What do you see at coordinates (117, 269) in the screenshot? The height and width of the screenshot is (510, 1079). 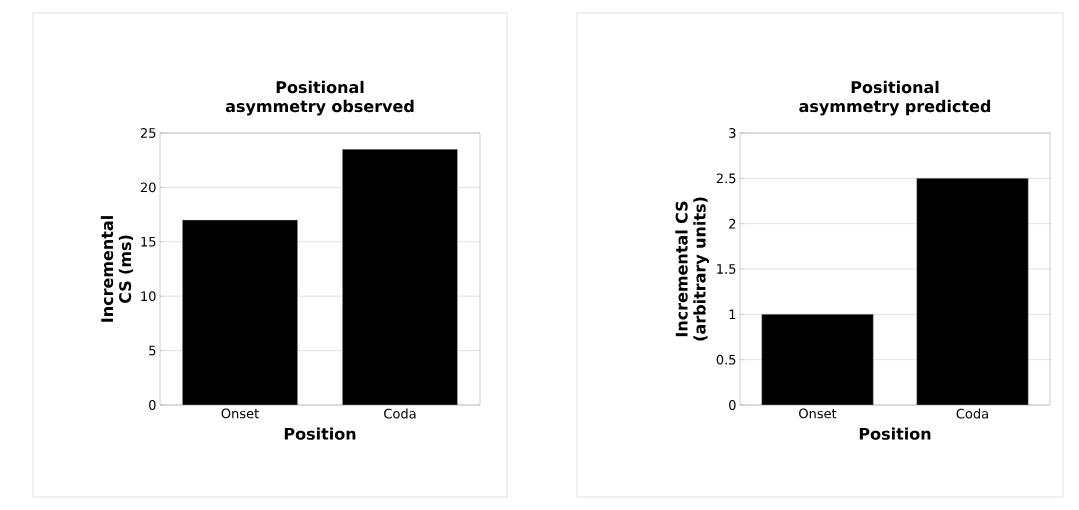 I see `y-axis-title: Incremental CS (ms)` at bounding box center [117, 269].